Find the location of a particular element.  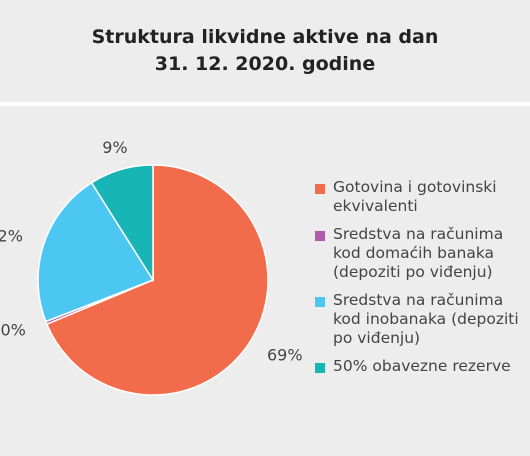

chart-title: 31. 12. 2020. godine is located at coordinates (265, 64).